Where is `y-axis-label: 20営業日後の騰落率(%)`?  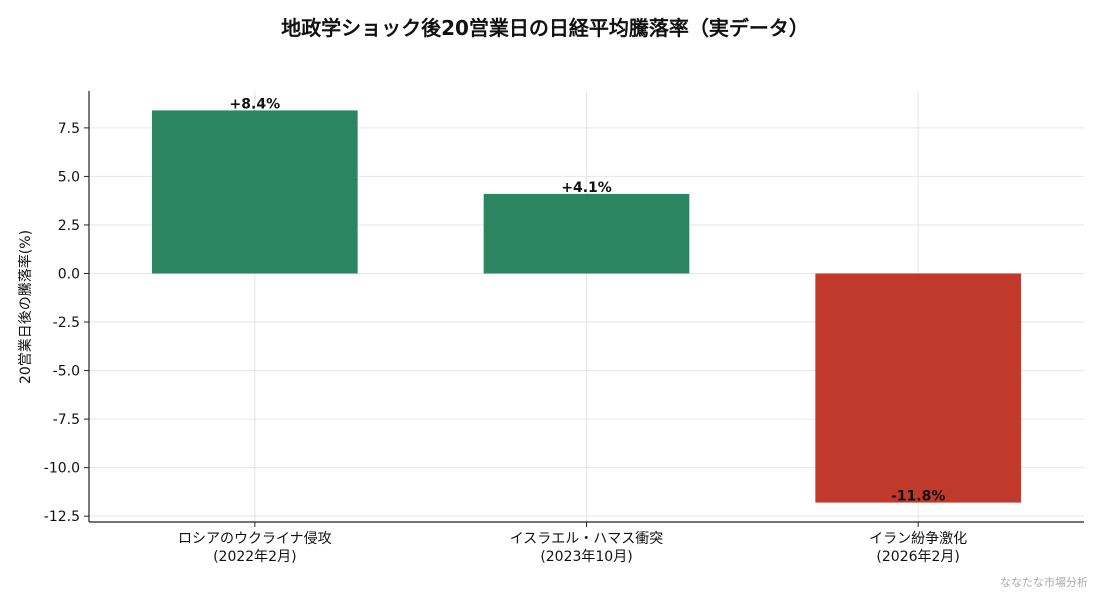 y-axis-label: 20営業日後の騰落率(%) is located at coordinates (25, 307).